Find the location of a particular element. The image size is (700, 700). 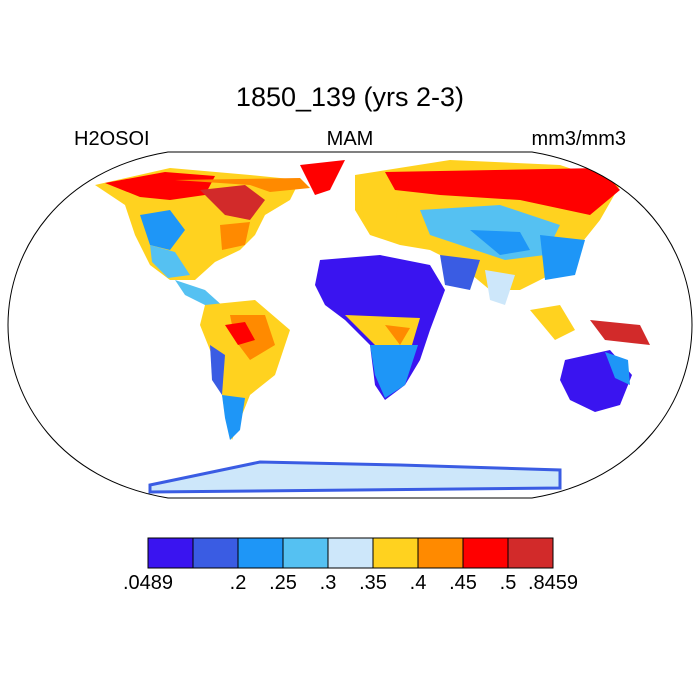

colorbar-label-3: .25 is located at coordinates (283, 583).